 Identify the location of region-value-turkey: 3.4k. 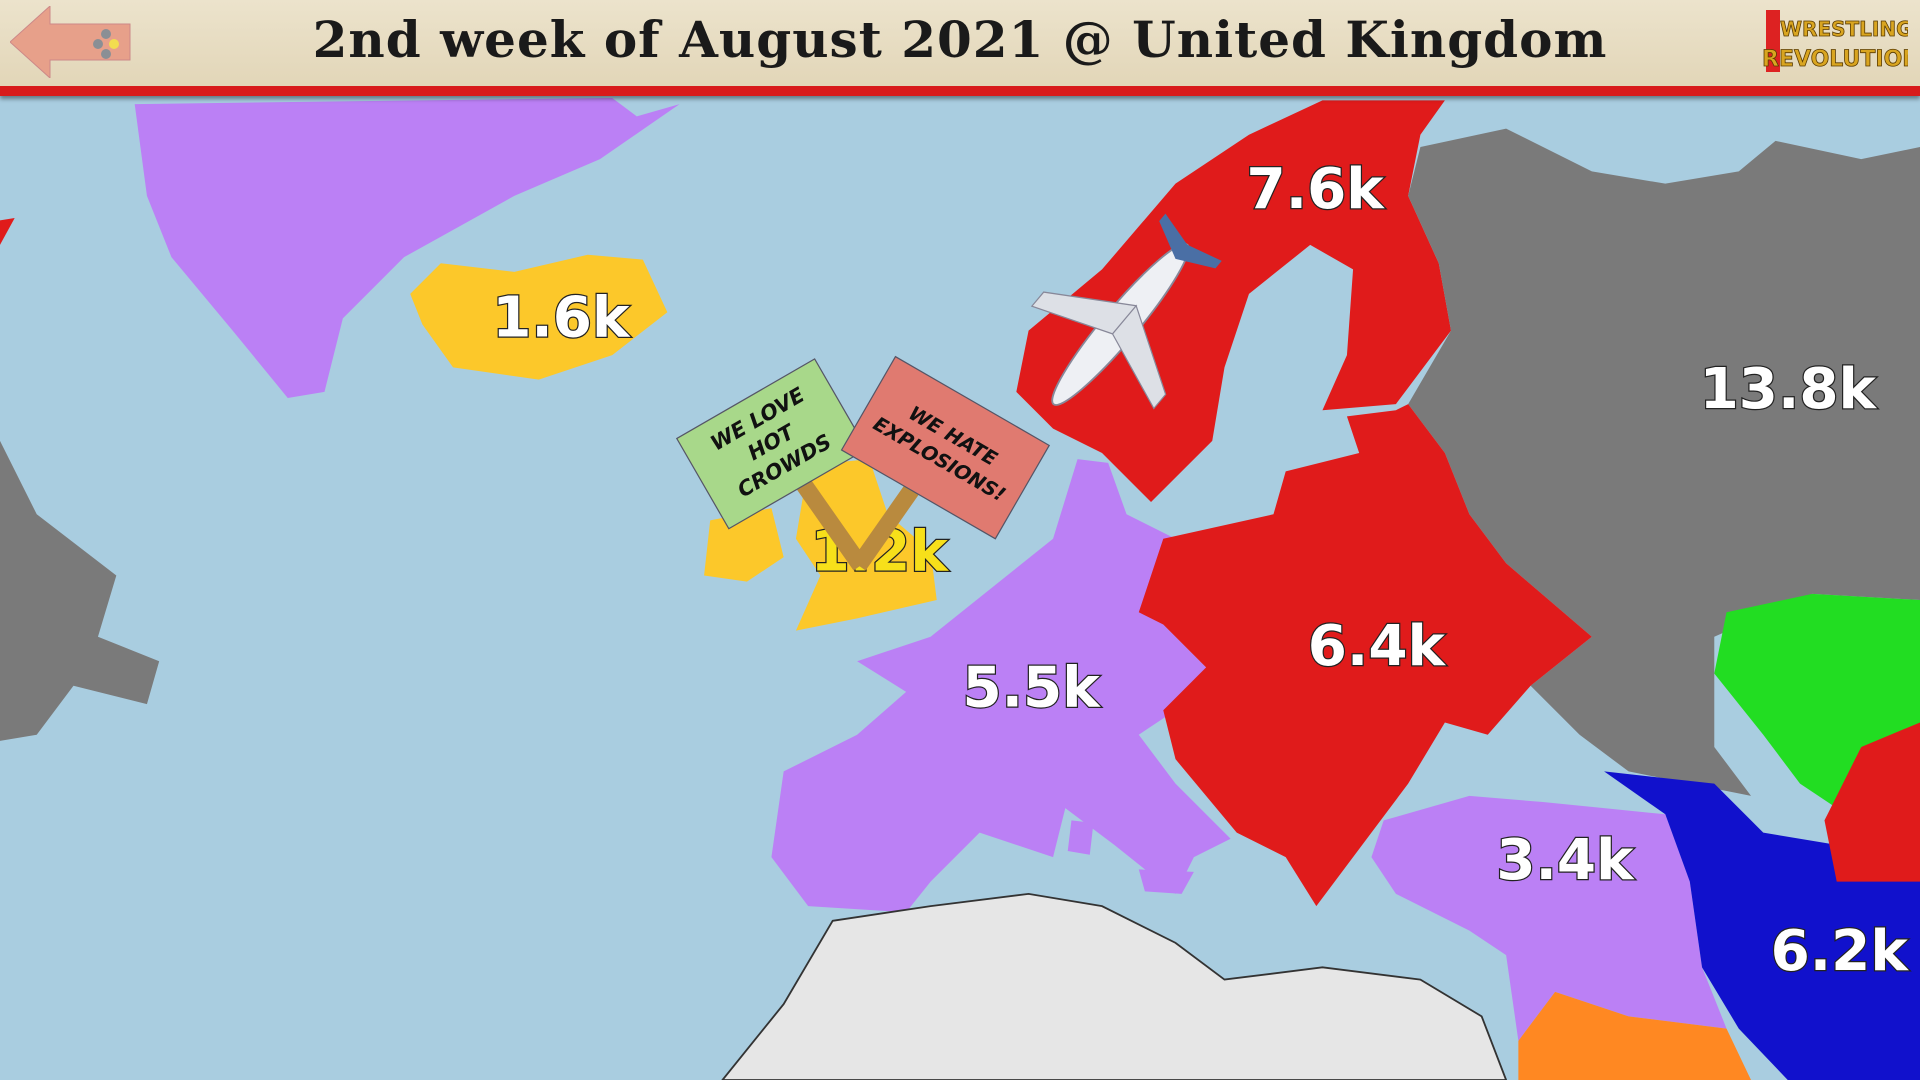
(1565, 860).